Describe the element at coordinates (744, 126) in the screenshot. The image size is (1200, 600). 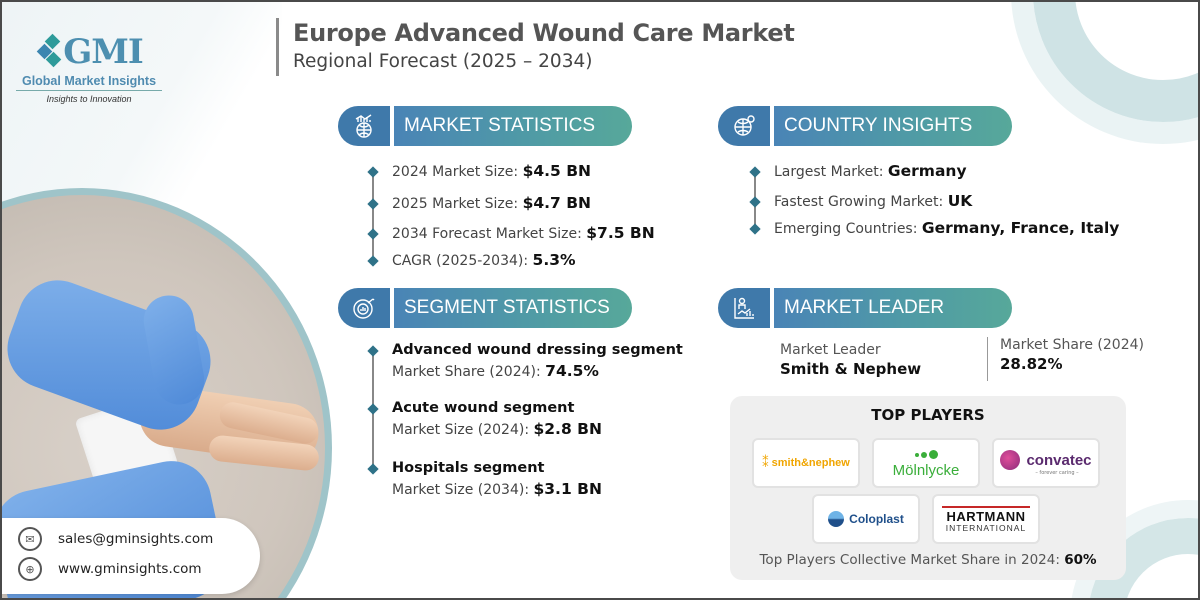
I see `globe-pin-icon` at that location.